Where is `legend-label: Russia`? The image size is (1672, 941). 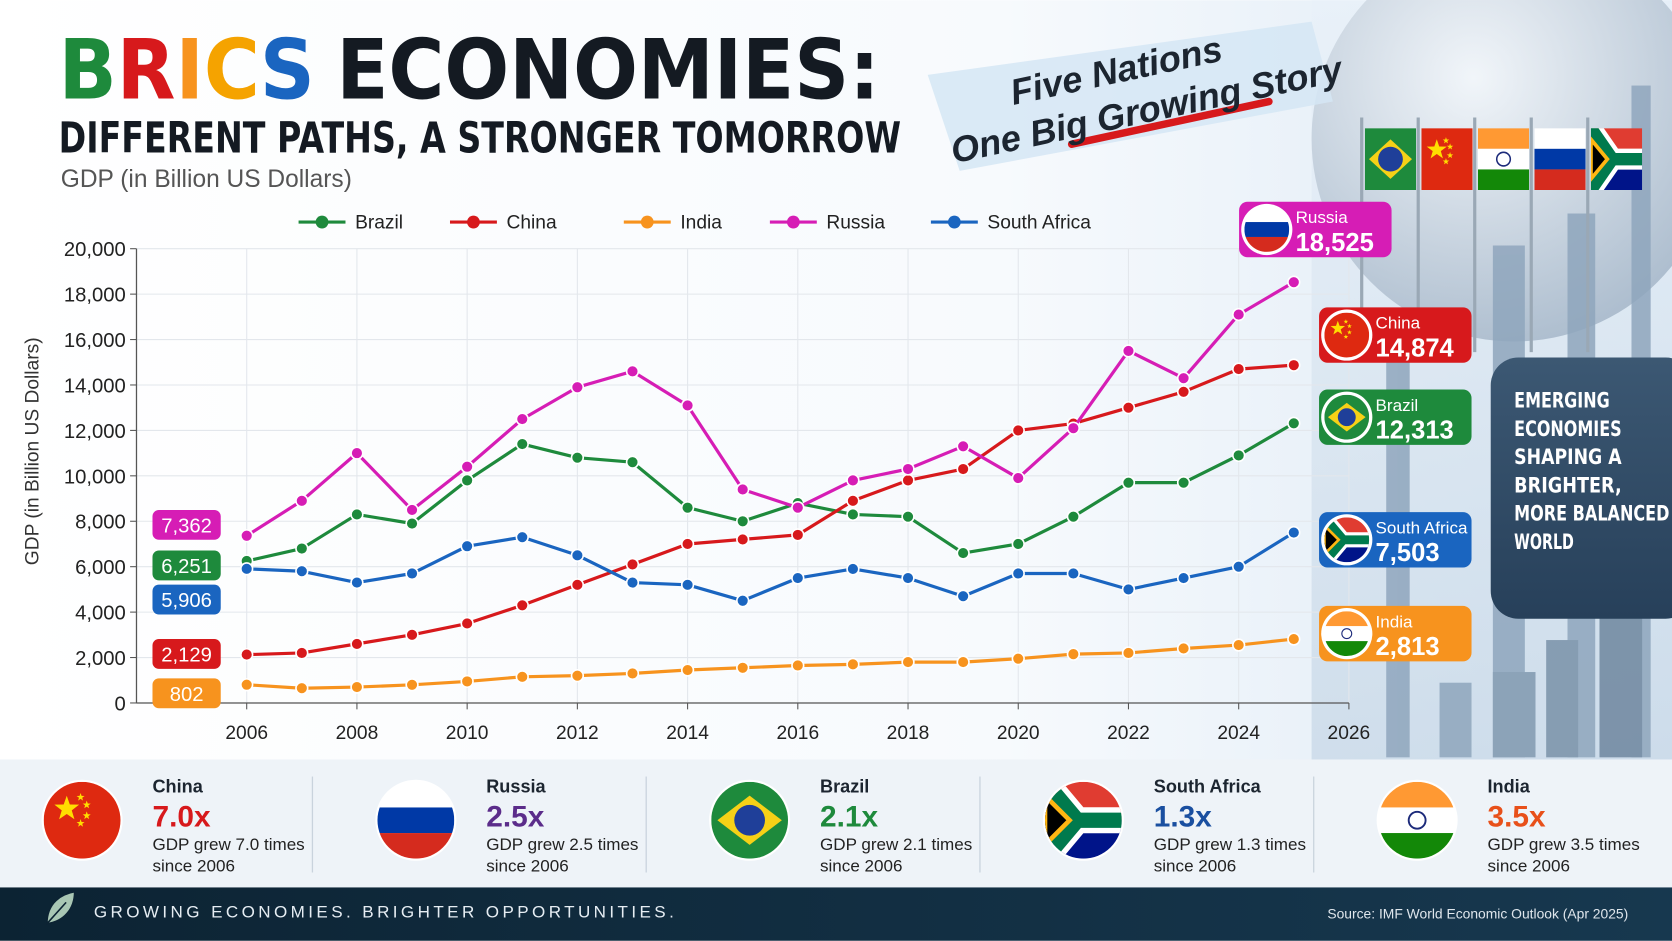 legend-label: Russia is located at coordinates (855, 222).